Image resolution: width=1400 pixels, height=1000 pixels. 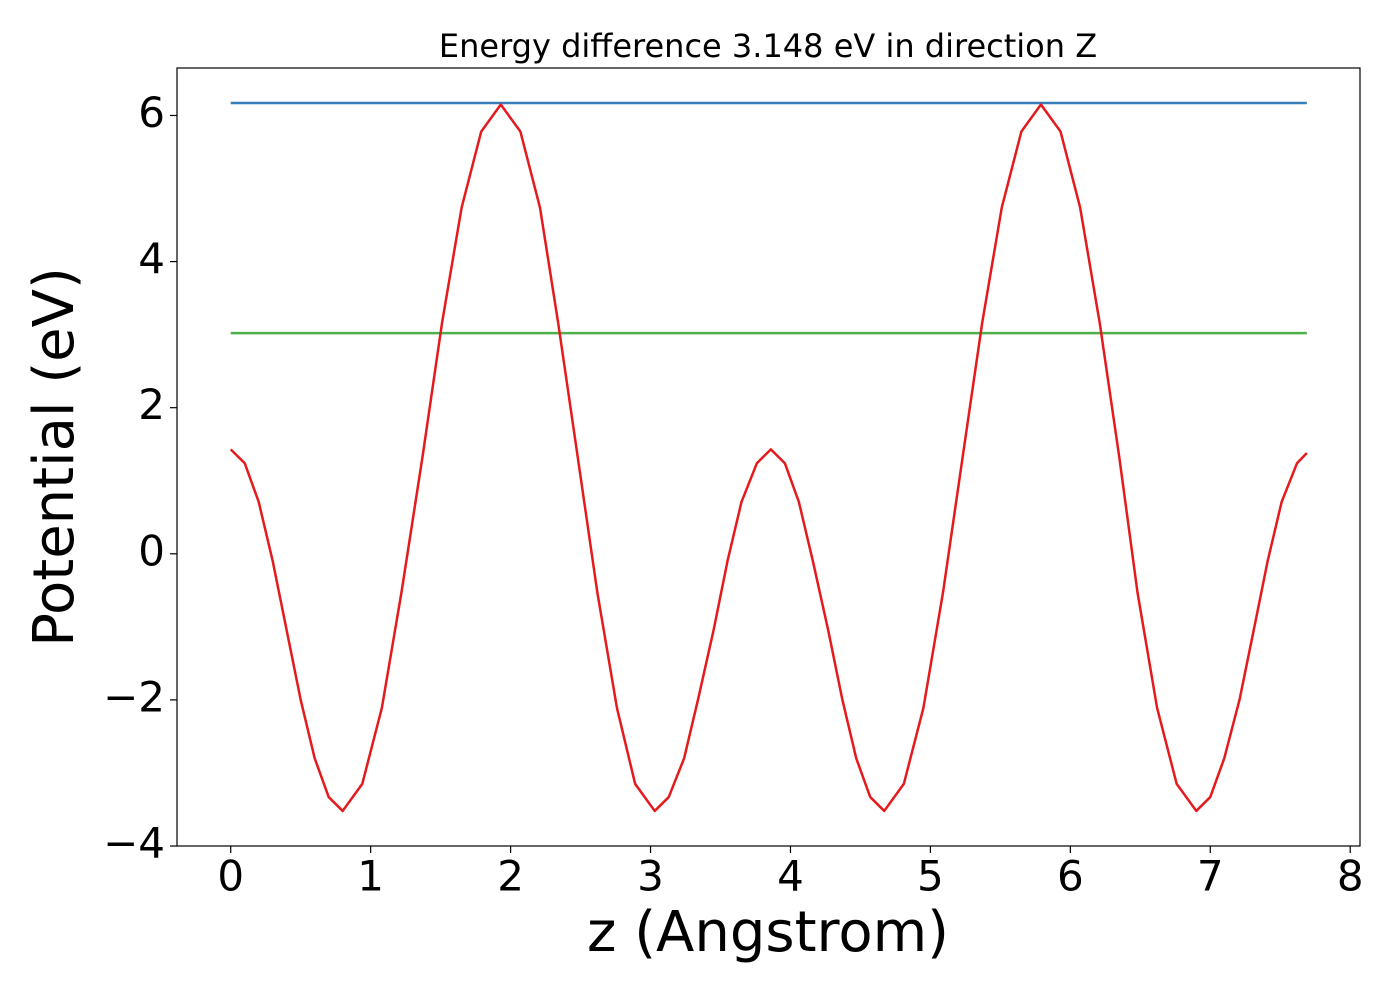 I want to click on x-tick-label: 7, so click(x=1210, y=876).